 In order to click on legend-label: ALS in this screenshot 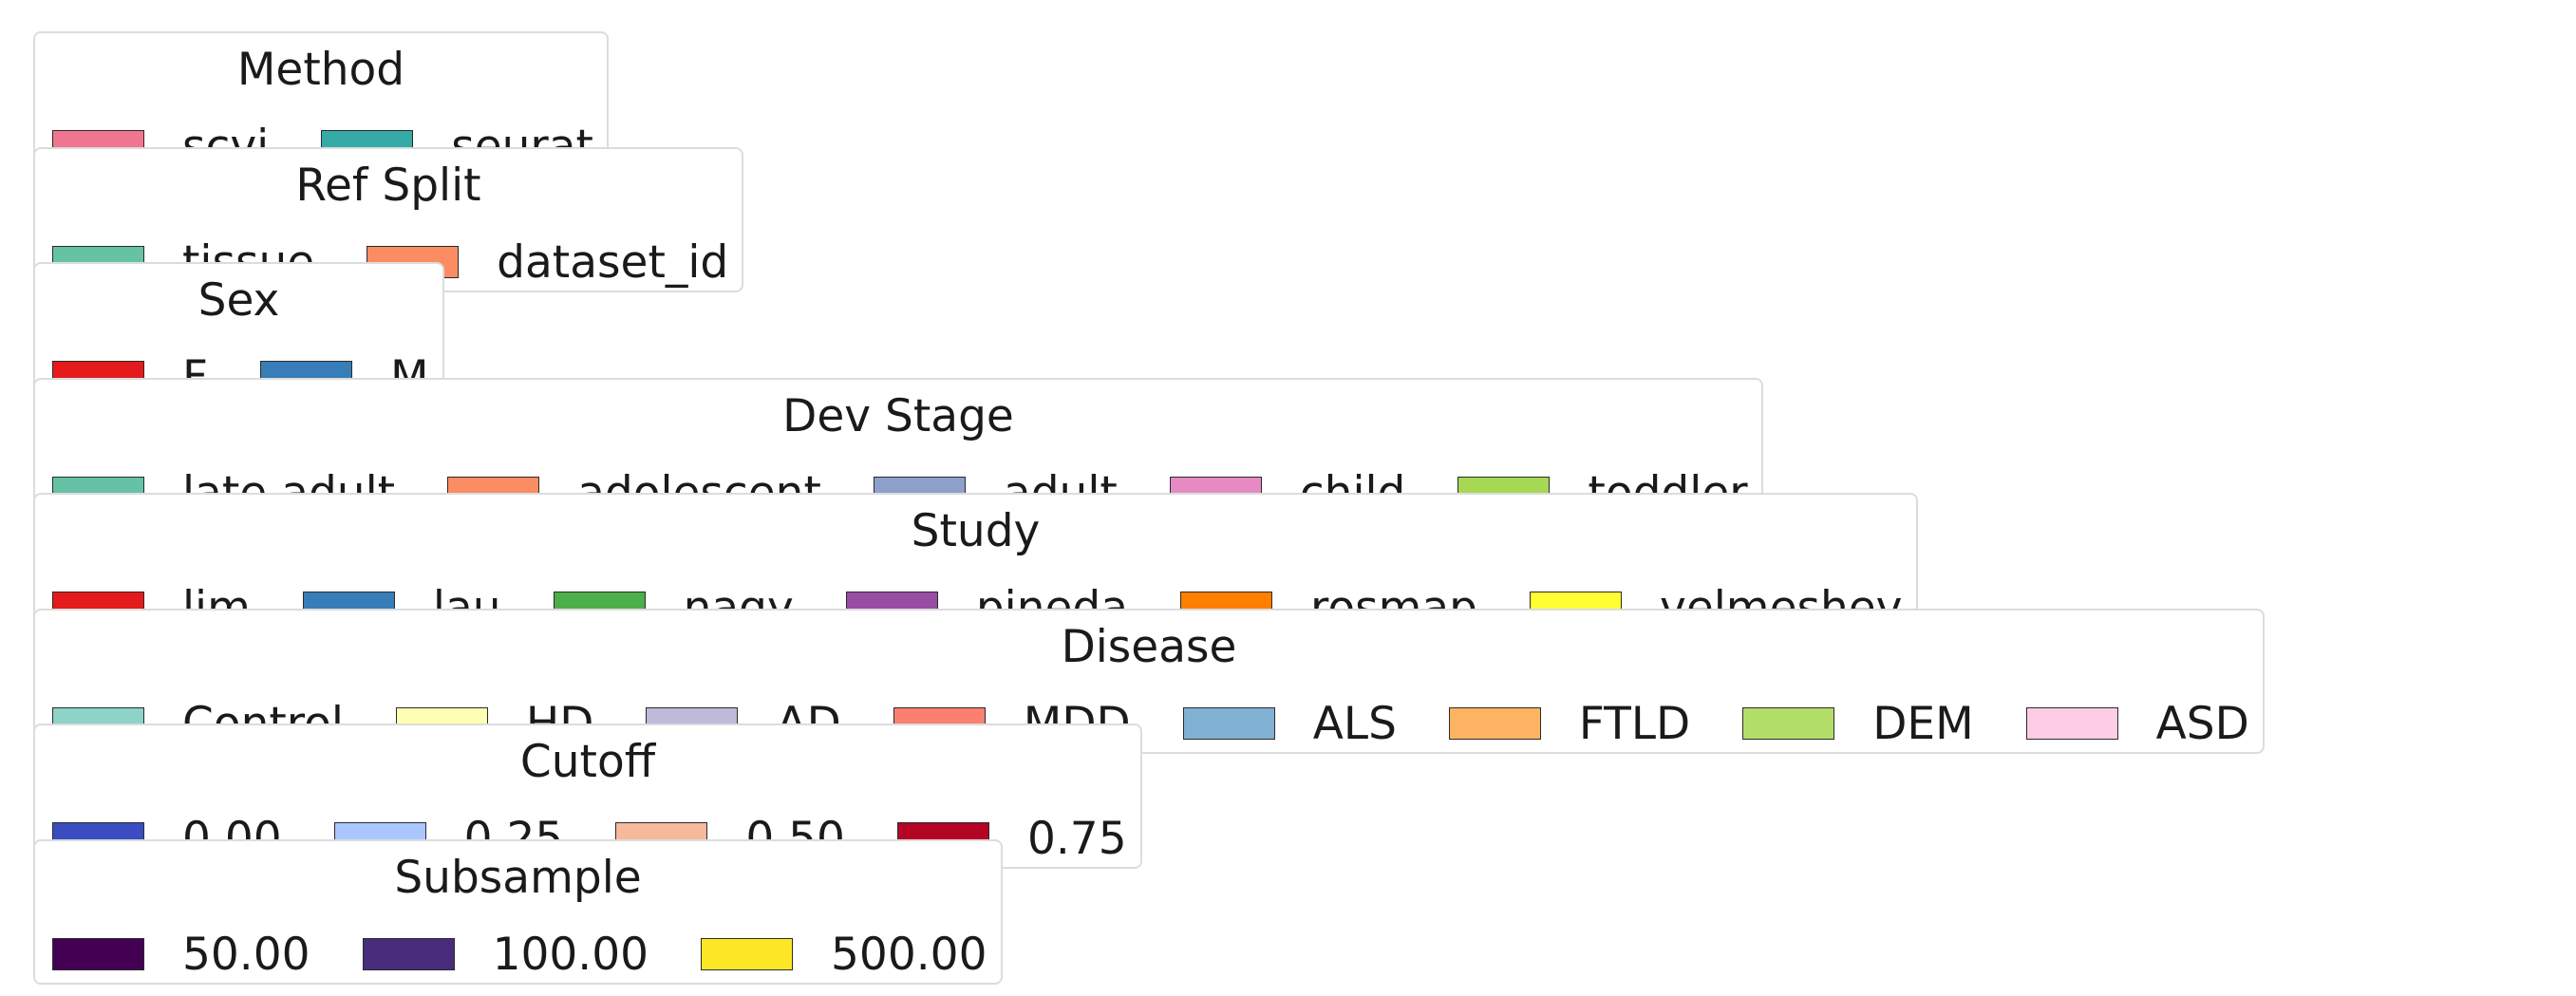, I will do `click(1354, 724)`.